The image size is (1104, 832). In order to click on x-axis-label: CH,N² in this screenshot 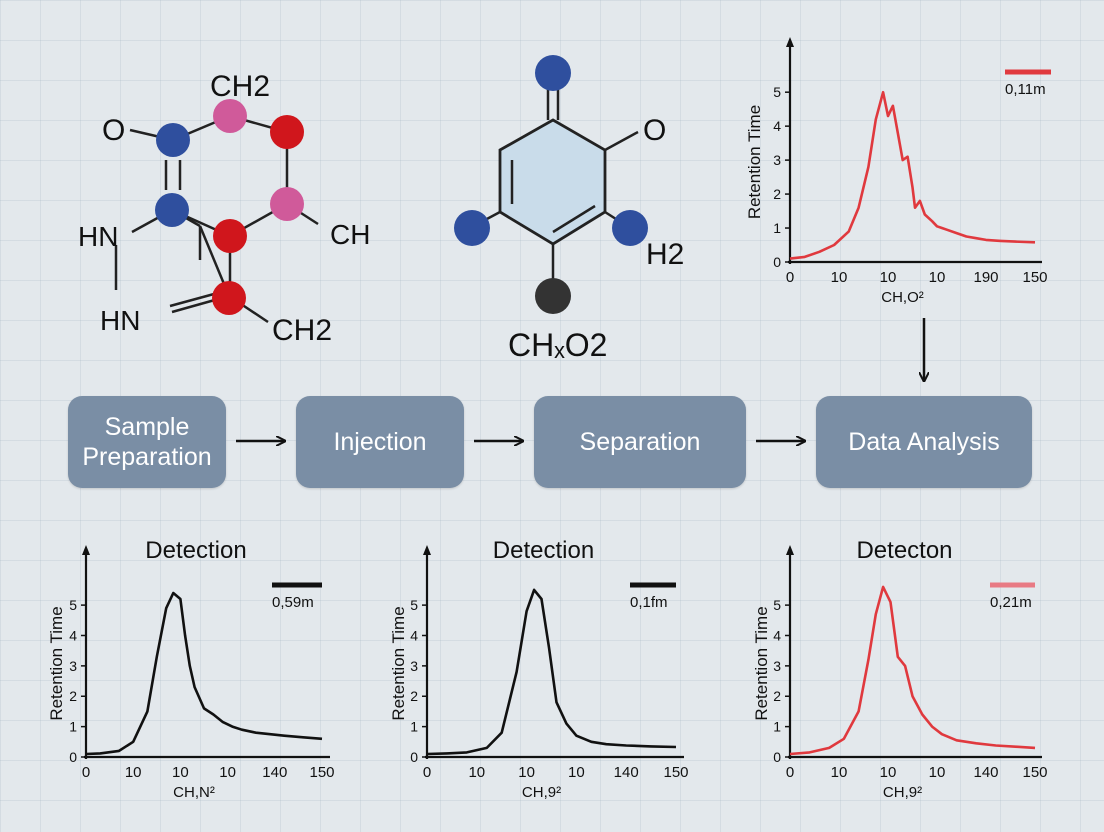, I will do `click(194, 792)`.